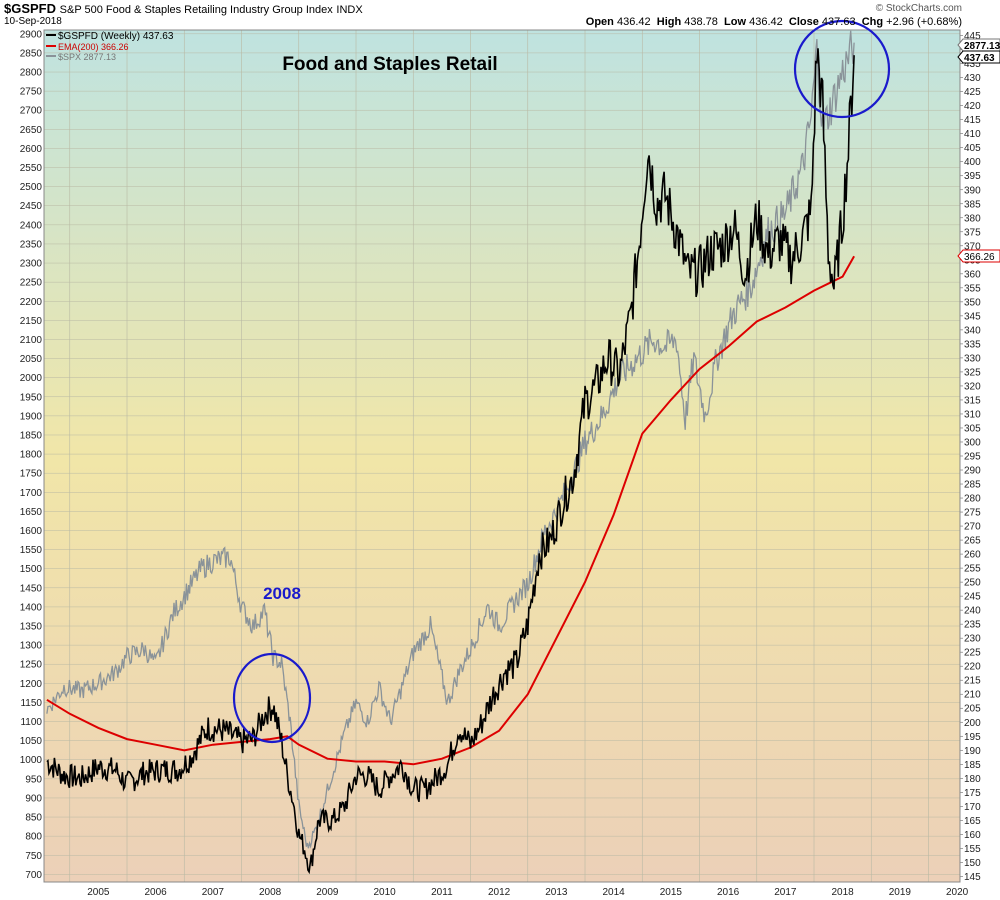  Describe the element at coordinates (31, 435) in the screenshot. I see `left-tick-label: 1850` at that location.